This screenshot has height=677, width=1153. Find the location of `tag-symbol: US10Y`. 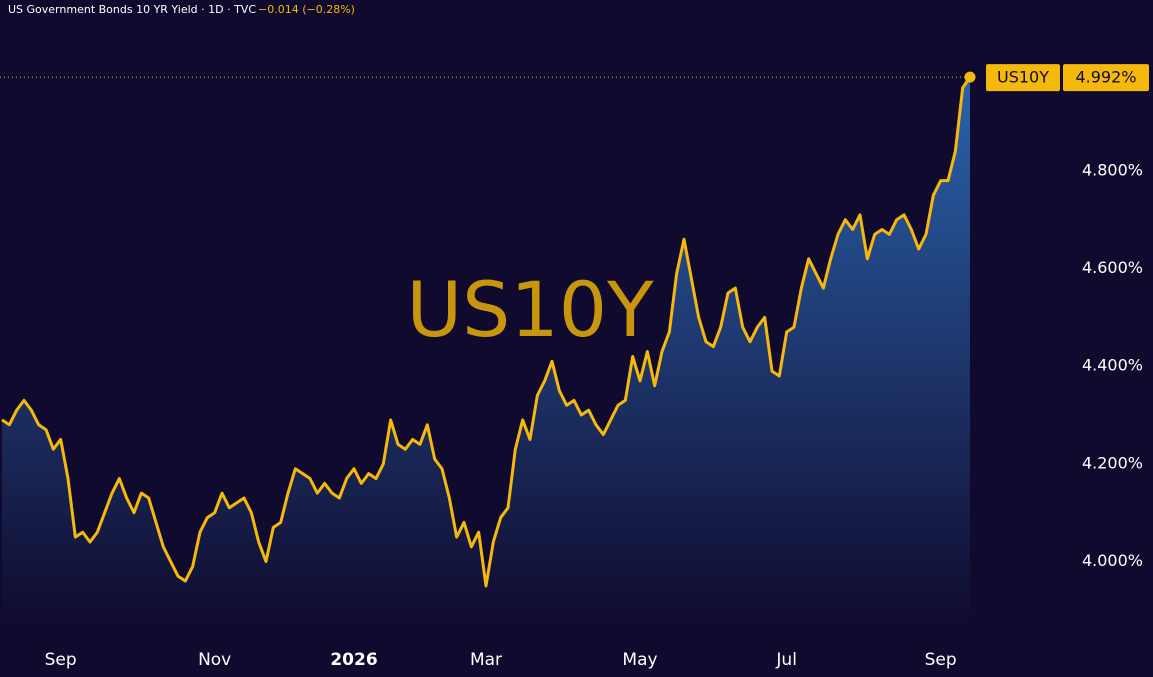

tag-symbol: US10Y is located at coordinates (1023, 77).